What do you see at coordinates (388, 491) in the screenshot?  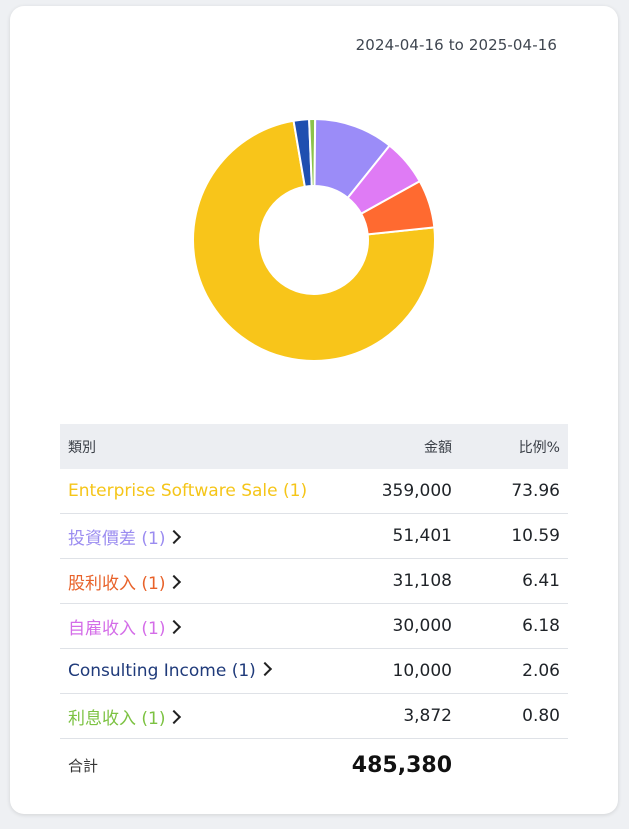 I see `row-amount: 359,000` at bounding box center [388, 491].